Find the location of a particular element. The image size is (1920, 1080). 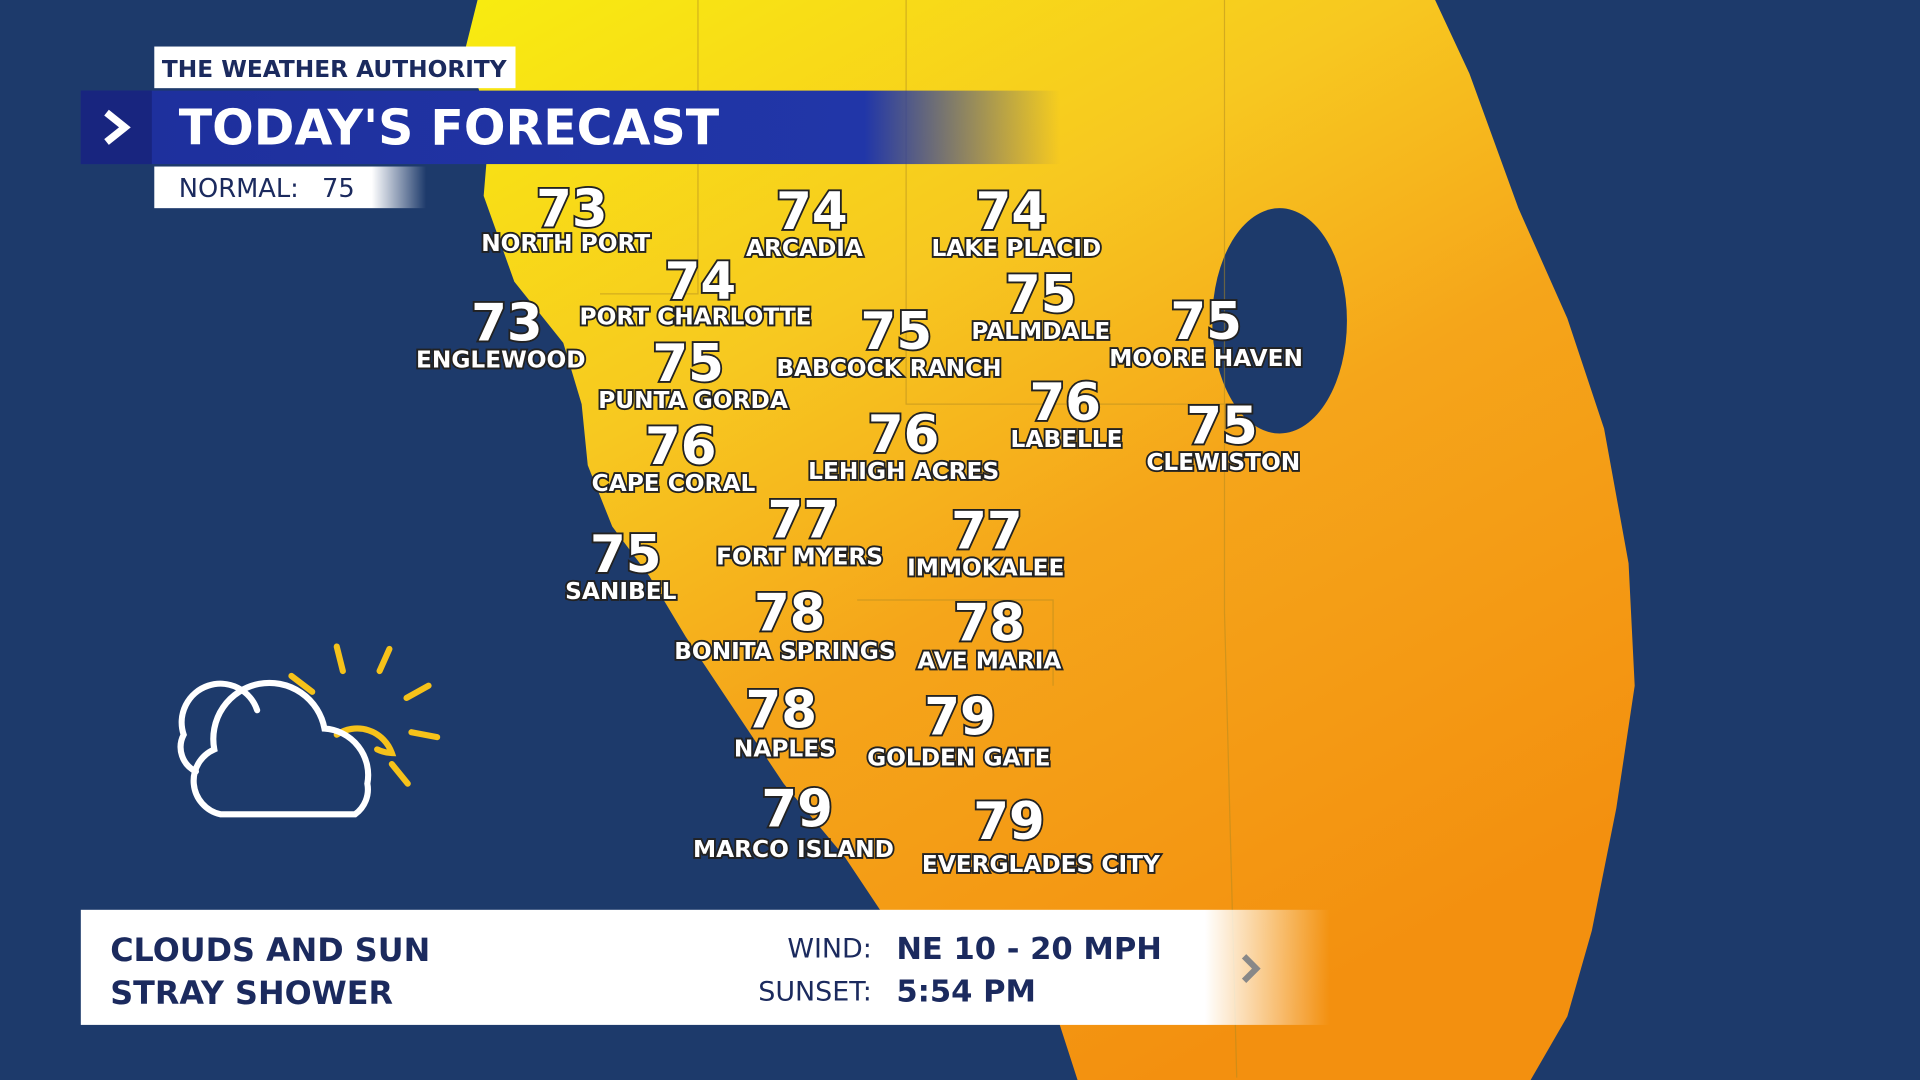

city-name: IMMOKALEE is located at coordinates (985, 568).